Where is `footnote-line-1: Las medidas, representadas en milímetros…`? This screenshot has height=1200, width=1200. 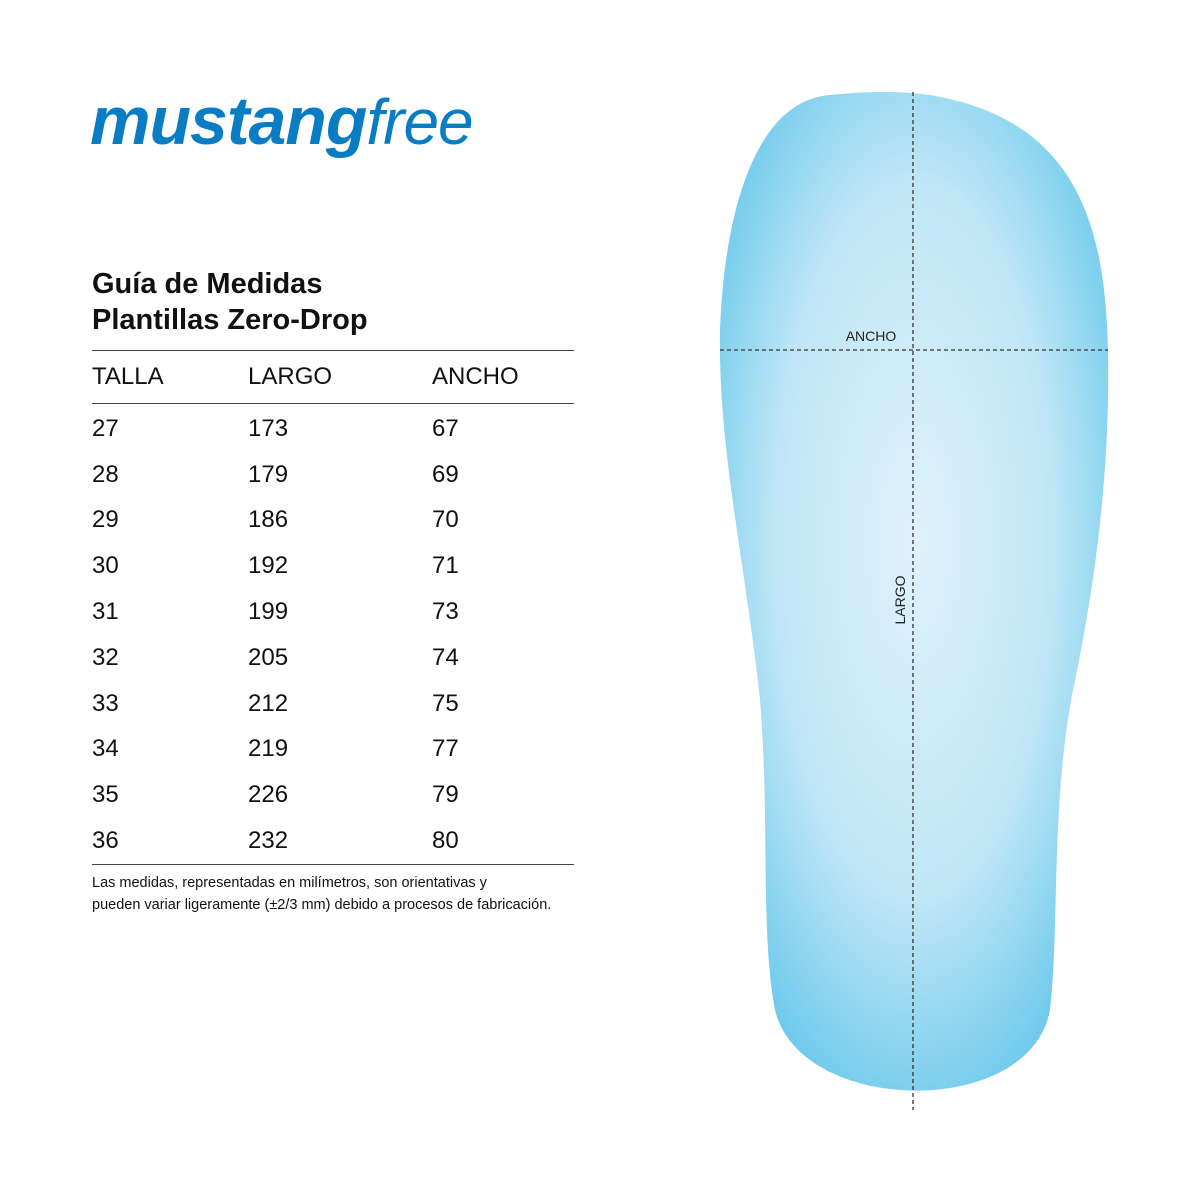
footnote-line-1: Las medidas, representadas en milímetros… is located at coordinates (289, 883).